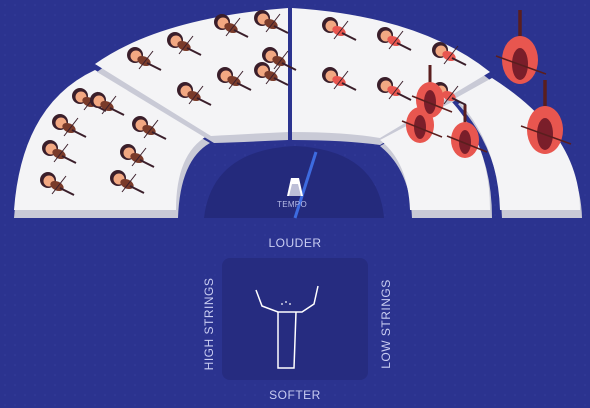 The width and height of the screenshot is (590, 408). Describe the element at coordinates (386, 324) in the screenshot. I see `low-strings-label: LOW STRINGS` at that location.